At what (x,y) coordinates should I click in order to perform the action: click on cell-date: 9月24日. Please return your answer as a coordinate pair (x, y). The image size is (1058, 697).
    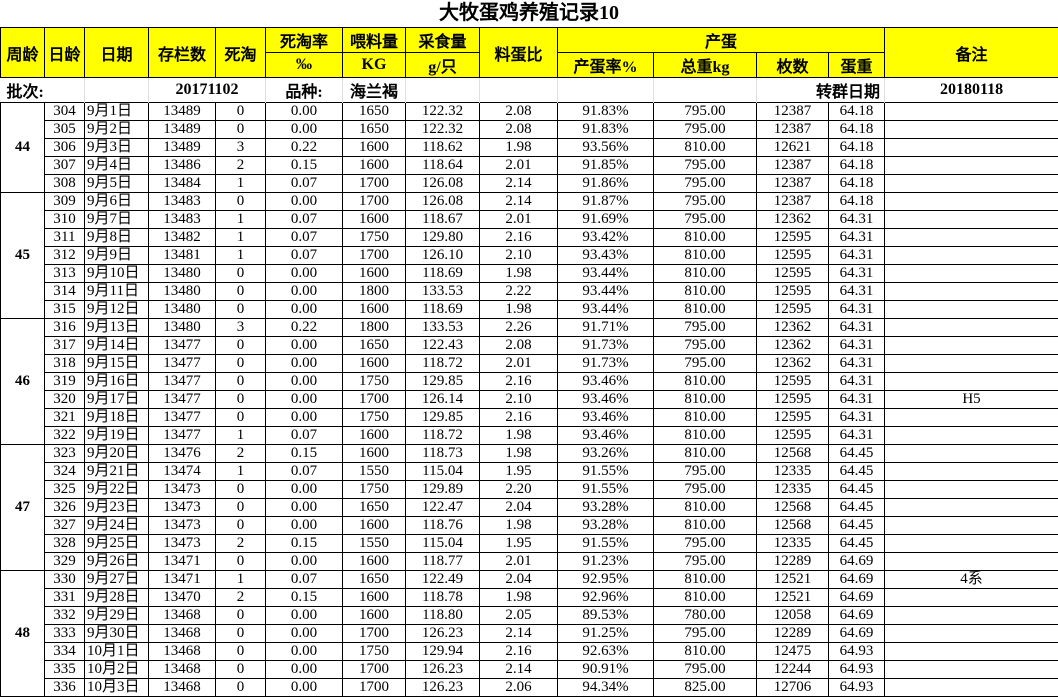
    Looking at the image, I should click on (117, 526).